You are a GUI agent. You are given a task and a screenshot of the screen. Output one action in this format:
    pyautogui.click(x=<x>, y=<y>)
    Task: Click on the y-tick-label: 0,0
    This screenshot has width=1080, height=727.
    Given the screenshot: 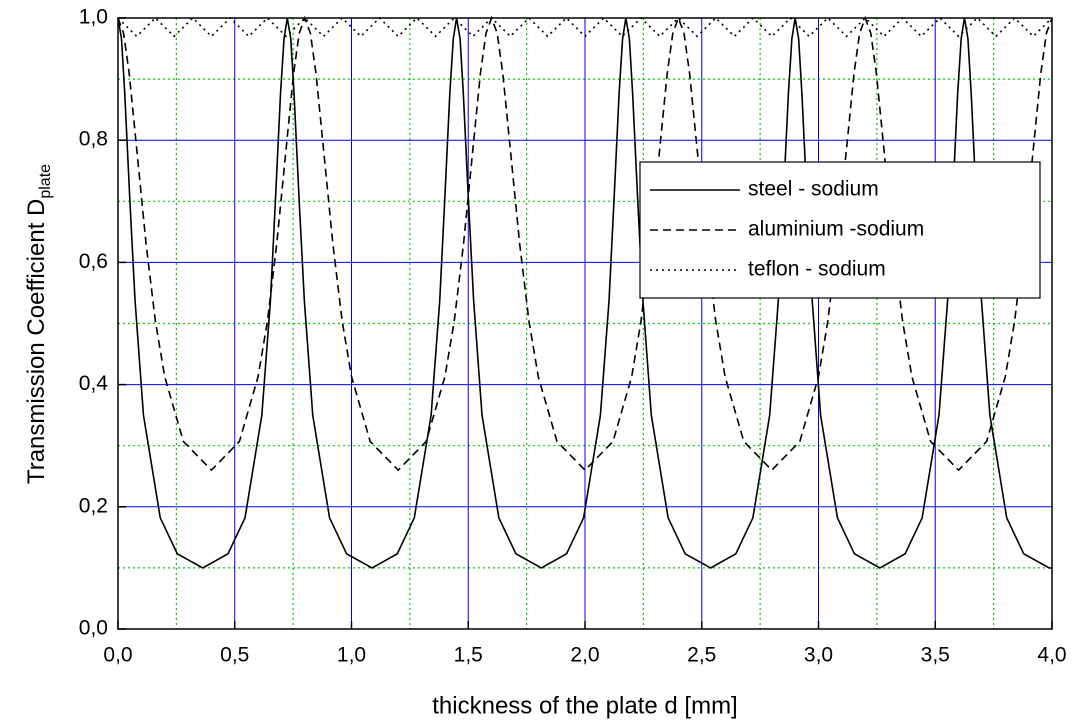 What is the action you would take?
    pyautogui.click(x=93, y=628)
    